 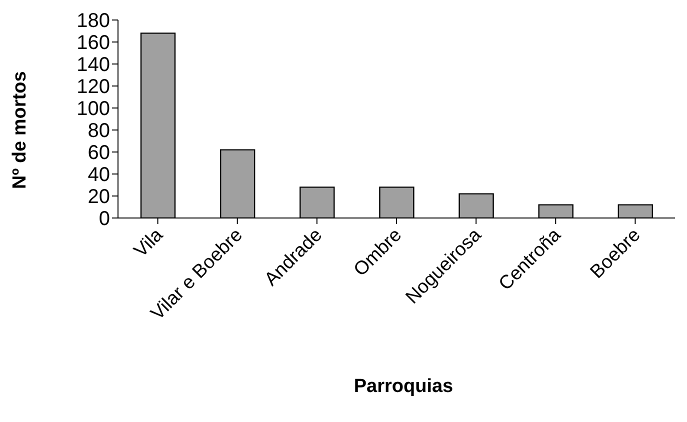 I want to click on y-tick-label: 120, so click(x=93, y=87).